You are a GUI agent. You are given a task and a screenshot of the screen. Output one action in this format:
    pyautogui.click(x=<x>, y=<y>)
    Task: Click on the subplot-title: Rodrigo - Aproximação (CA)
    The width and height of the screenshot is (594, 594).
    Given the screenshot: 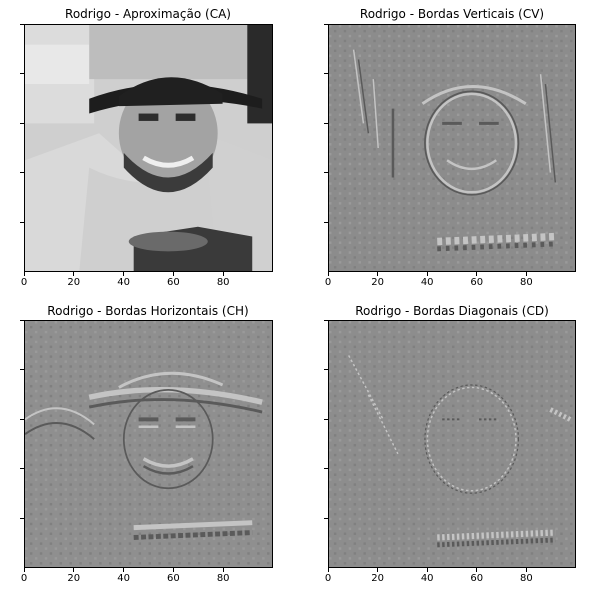 What is the action you would take?
    pyautogui.click(x=148, y=14)
    